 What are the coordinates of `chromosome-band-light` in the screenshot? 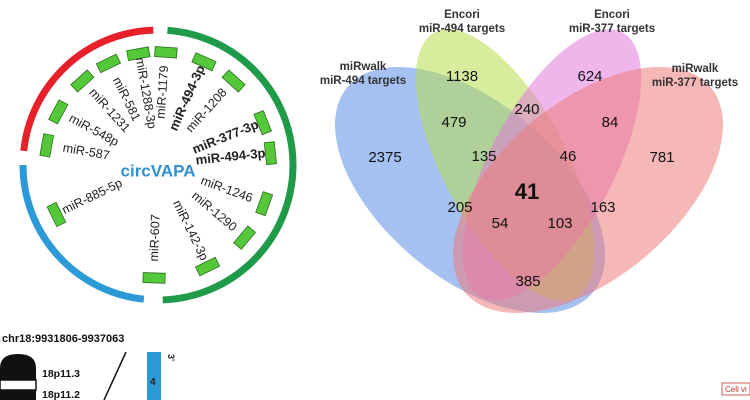 It's located at (18, 385).